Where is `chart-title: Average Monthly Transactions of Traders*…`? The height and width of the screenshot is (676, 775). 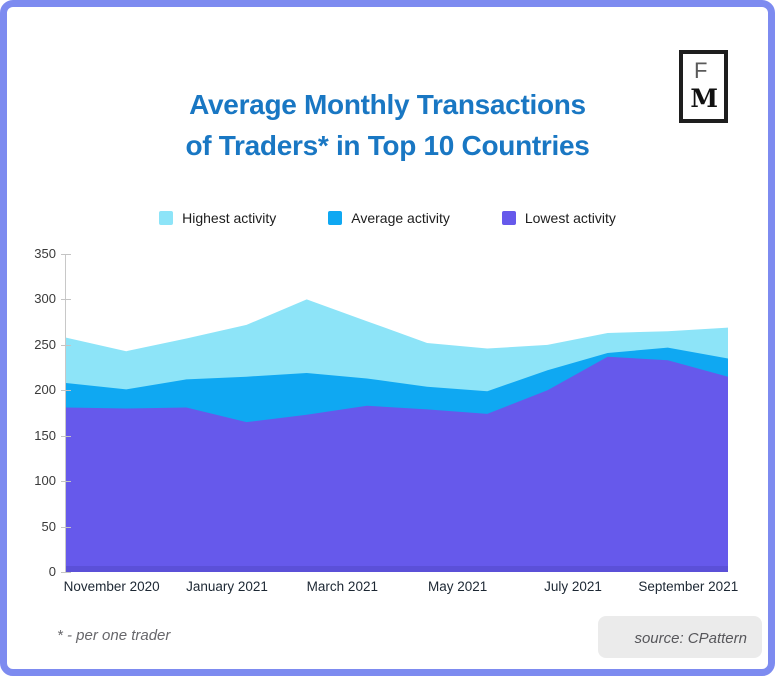
chart-title: Average Monthly Transactions of Traders*… is located at coordinates (387, 125).